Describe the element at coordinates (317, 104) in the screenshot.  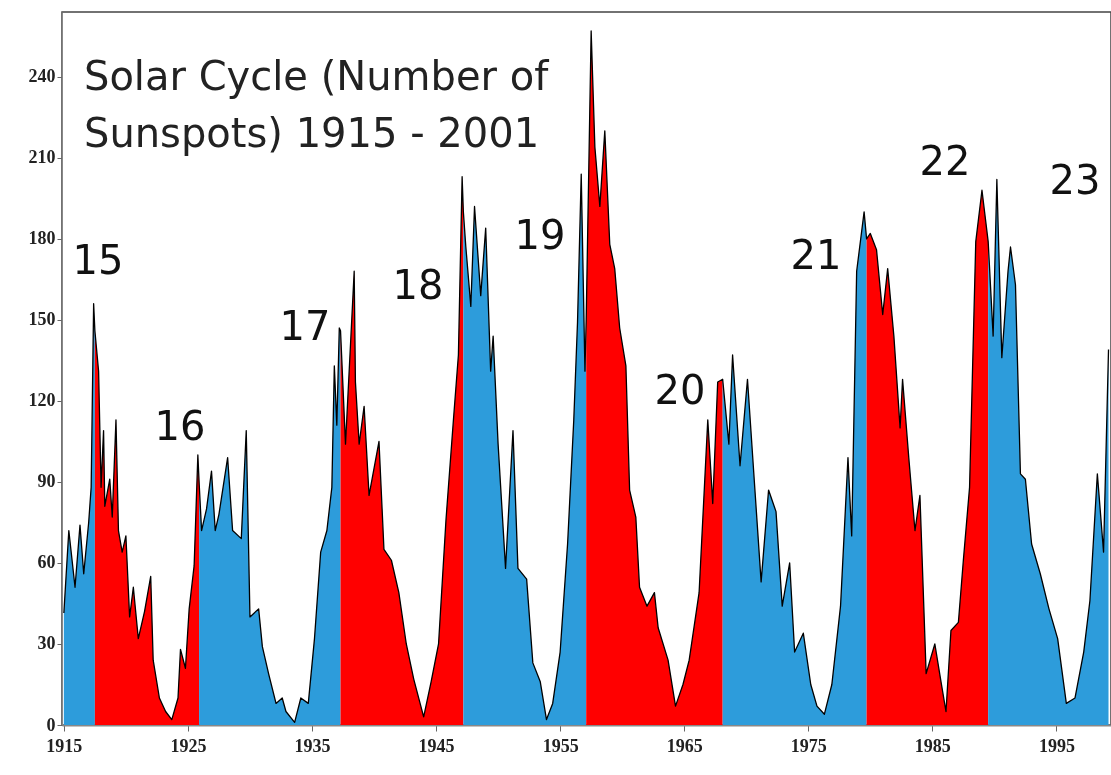
I see `text: Solar Cycle (Number of Sunspots) 1915 - 2001` at that location.